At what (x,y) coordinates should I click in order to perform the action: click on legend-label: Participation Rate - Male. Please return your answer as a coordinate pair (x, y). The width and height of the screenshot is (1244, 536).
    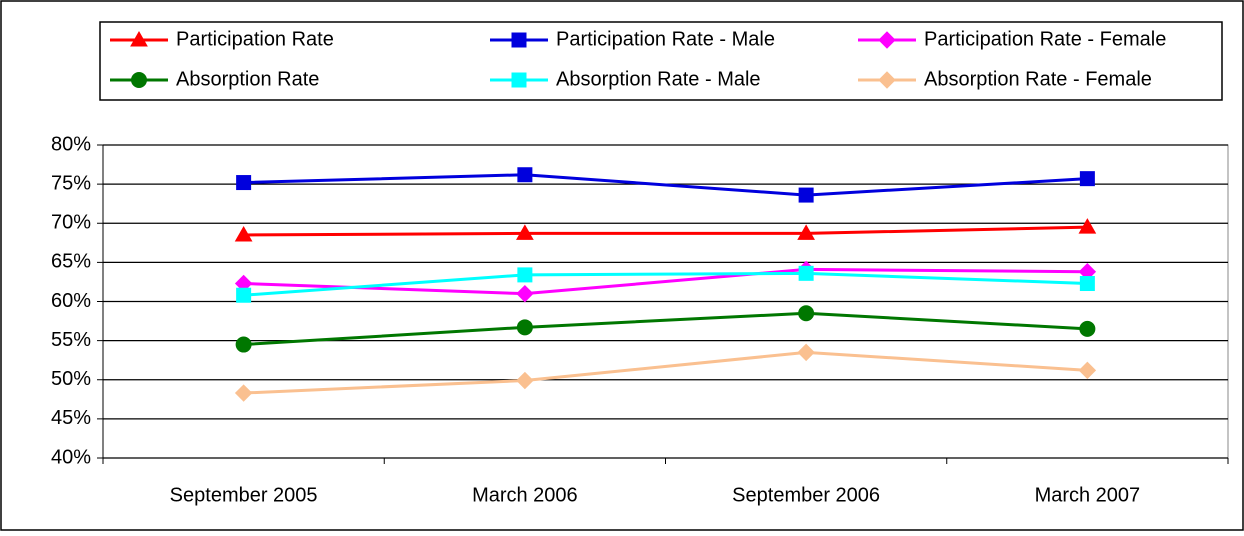
    Looking at the image, I should click on (665, 39).